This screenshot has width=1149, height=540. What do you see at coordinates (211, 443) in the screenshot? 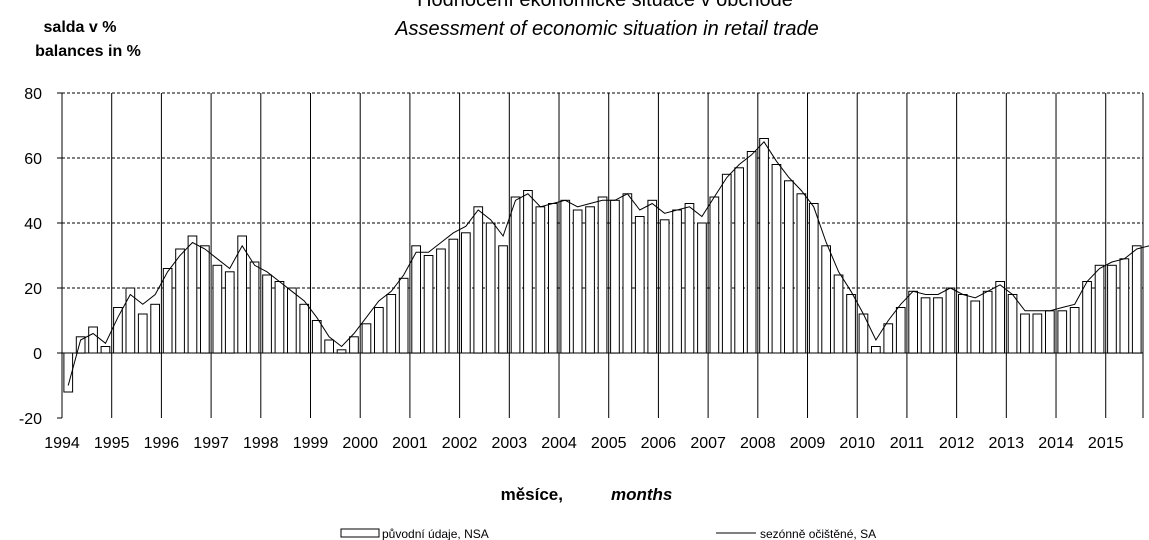
I see `x-tick-label: 1997` at bounding box center [211, 443].